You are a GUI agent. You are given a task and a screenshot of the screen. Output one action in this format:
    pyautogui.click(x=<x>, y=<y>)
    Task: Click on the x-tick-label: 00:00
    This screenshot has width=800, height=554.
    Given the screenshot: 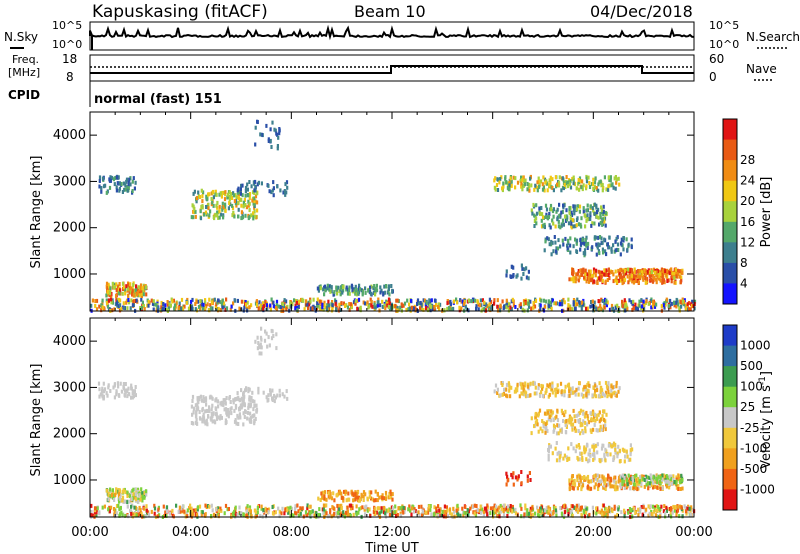 What is the action you would take?
    pyautogui.click(x=693, y=532)
    